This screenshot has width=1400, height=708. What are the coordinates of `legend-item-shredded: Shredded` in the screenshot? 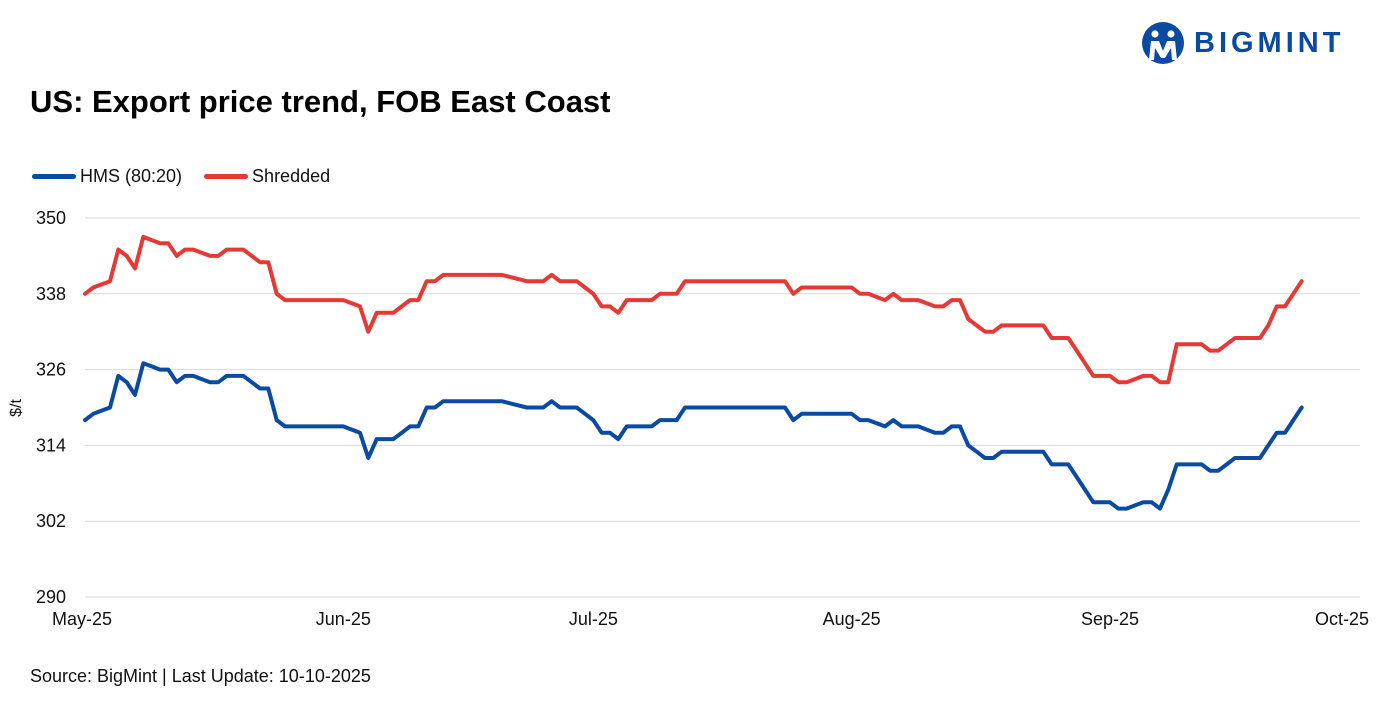 It's located at (267, 176).